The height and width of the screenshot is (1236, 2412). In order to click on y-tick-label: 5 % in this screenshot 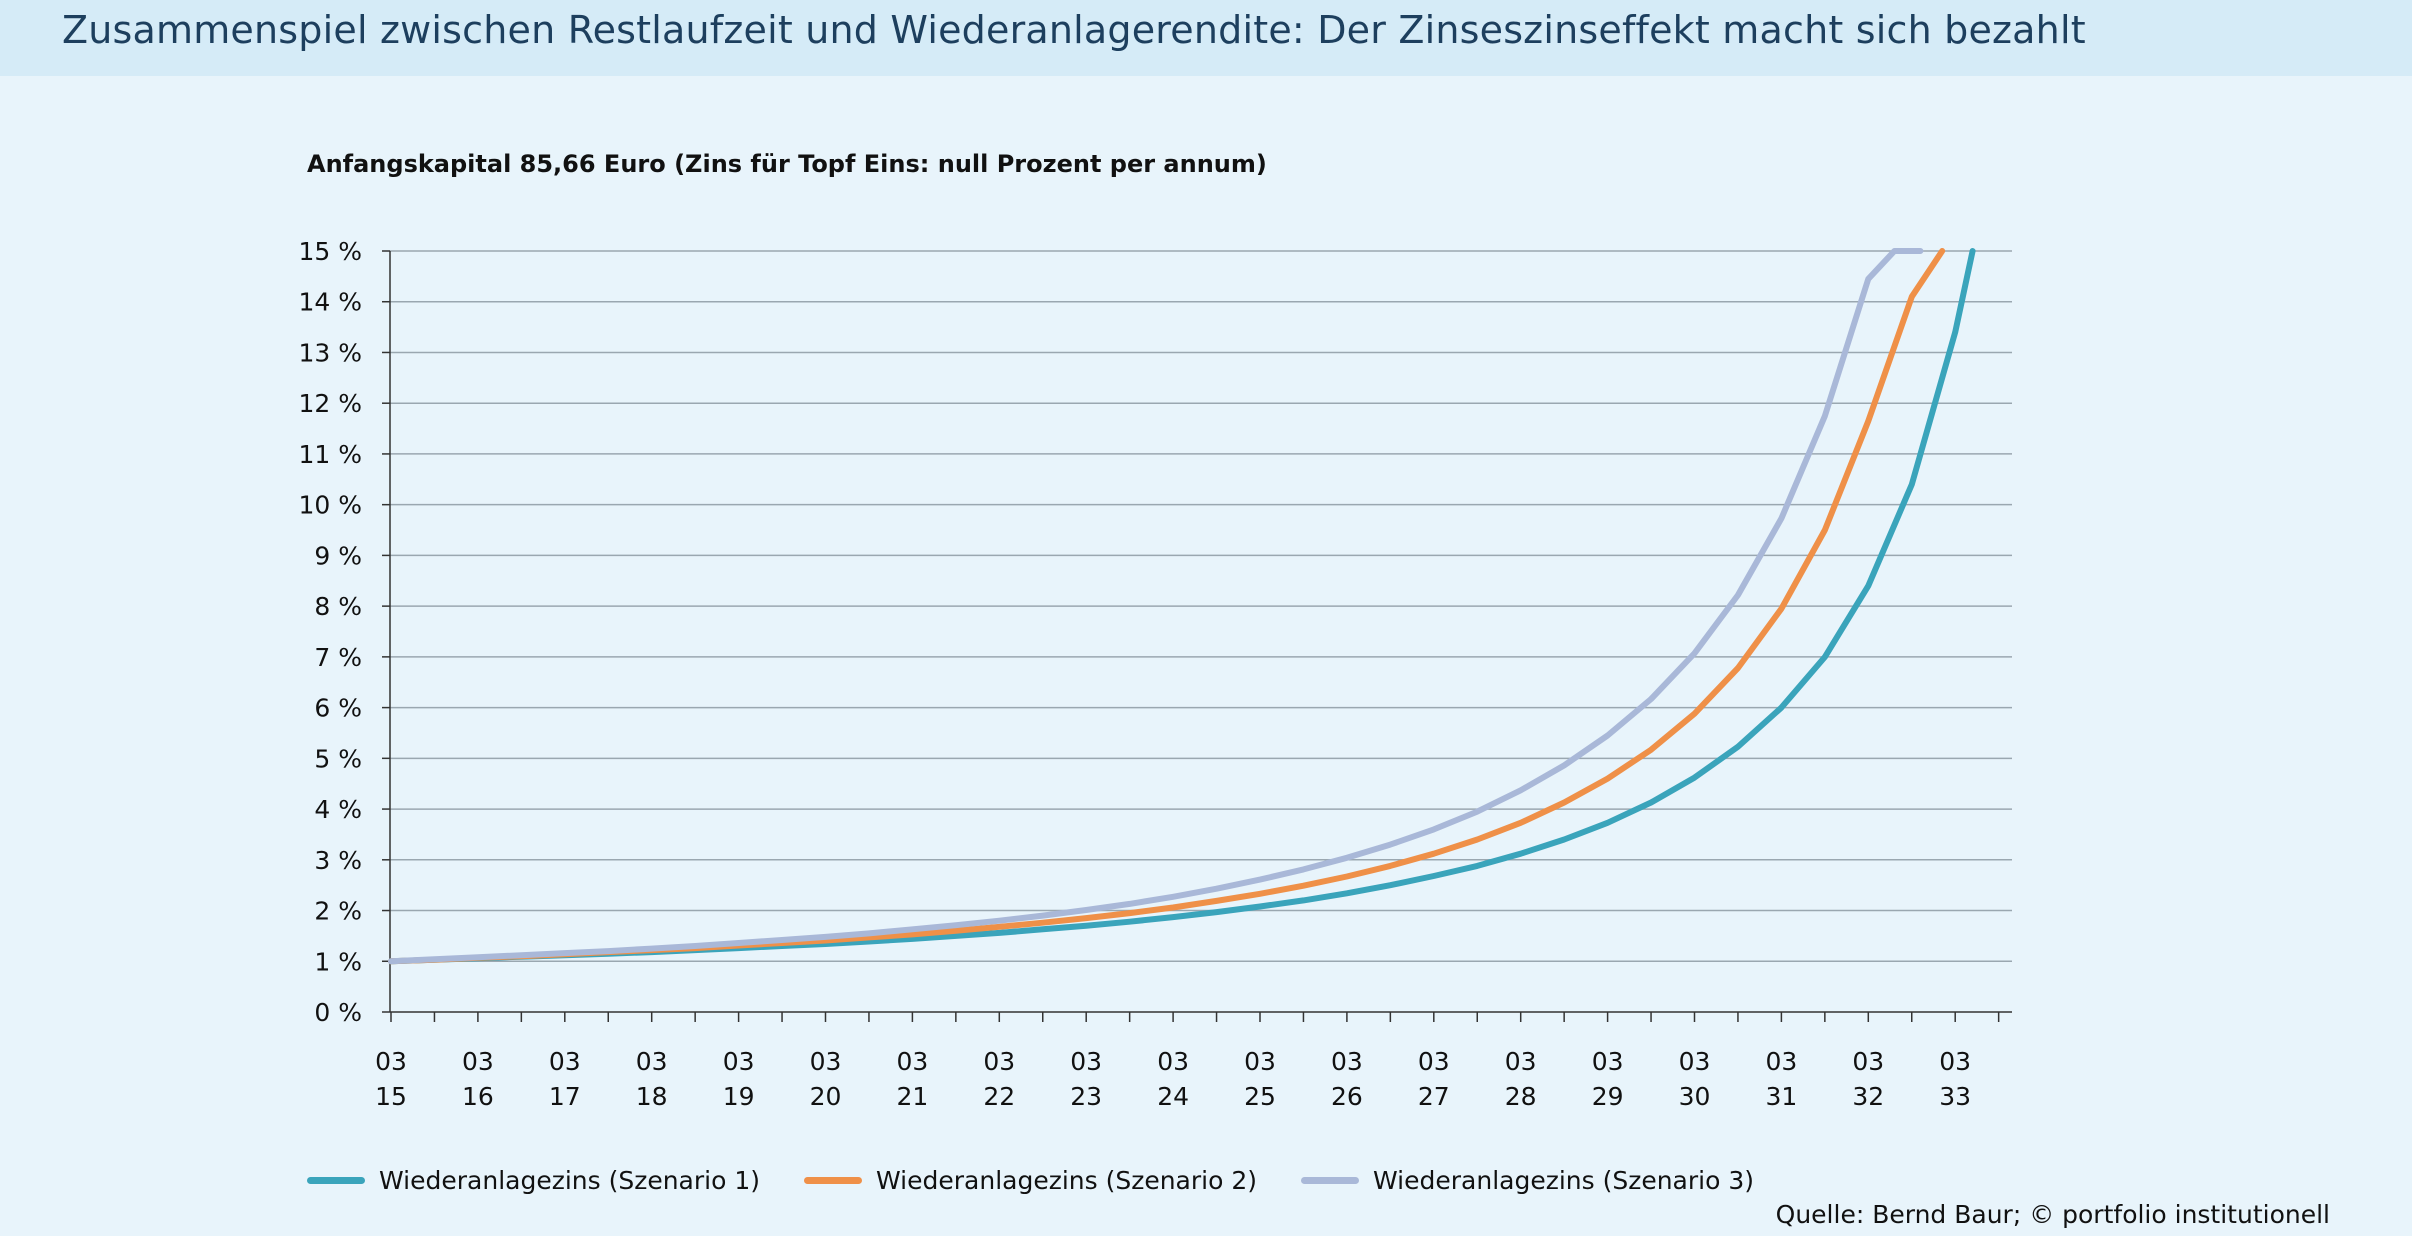, I will do `click(338, 758)`.